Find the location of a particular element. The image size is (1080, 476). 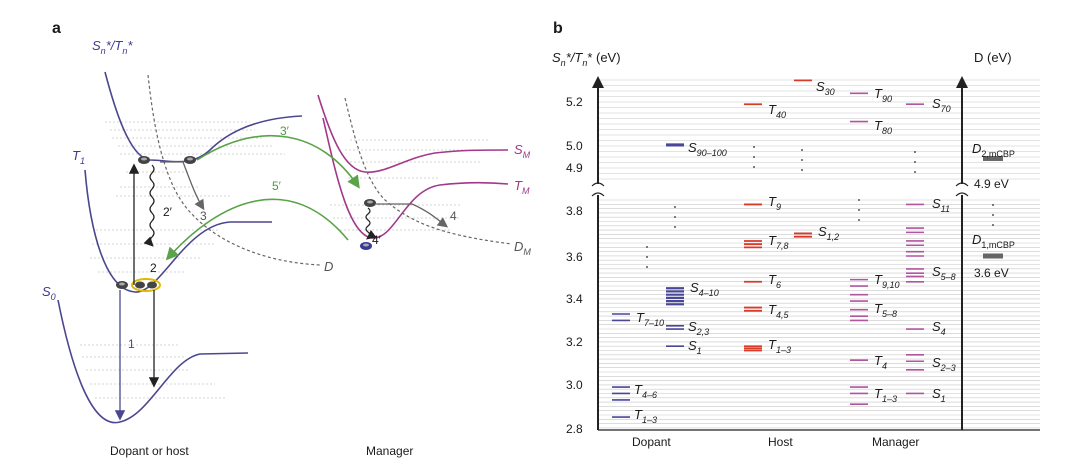

svg-text: T9,10 is located at coordinates (886, 281).